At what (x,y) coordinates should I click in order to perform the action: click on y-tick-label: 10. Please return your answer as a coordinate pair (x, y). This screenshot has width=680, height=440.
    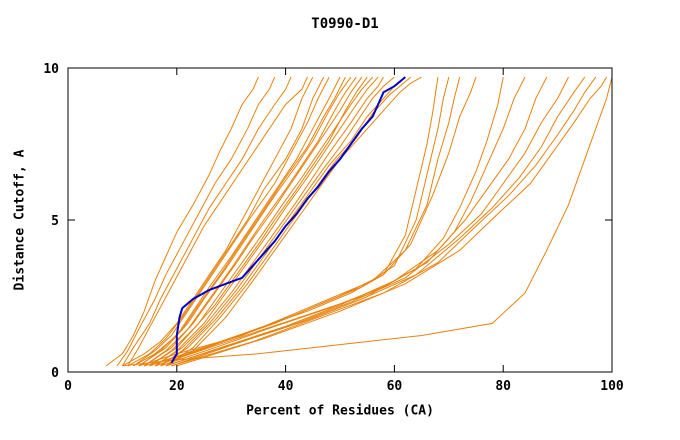
    Looking at the image, I should click on (51, 69).